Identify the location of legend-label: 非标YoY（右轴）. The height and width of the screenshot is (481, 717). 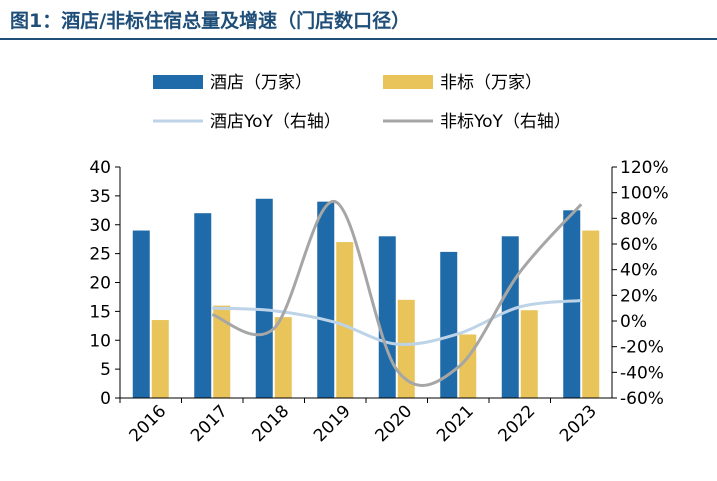
(505, 122).